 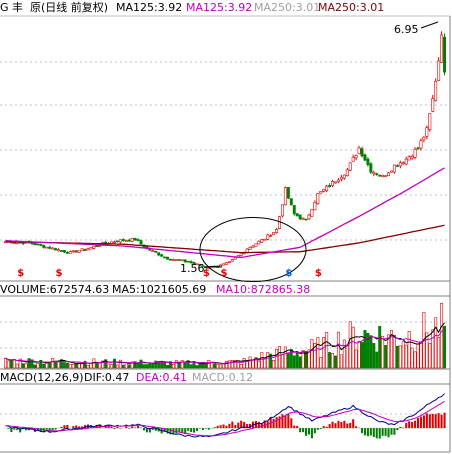 I want to click on macd-dea-line, so click(x=225, y=418).